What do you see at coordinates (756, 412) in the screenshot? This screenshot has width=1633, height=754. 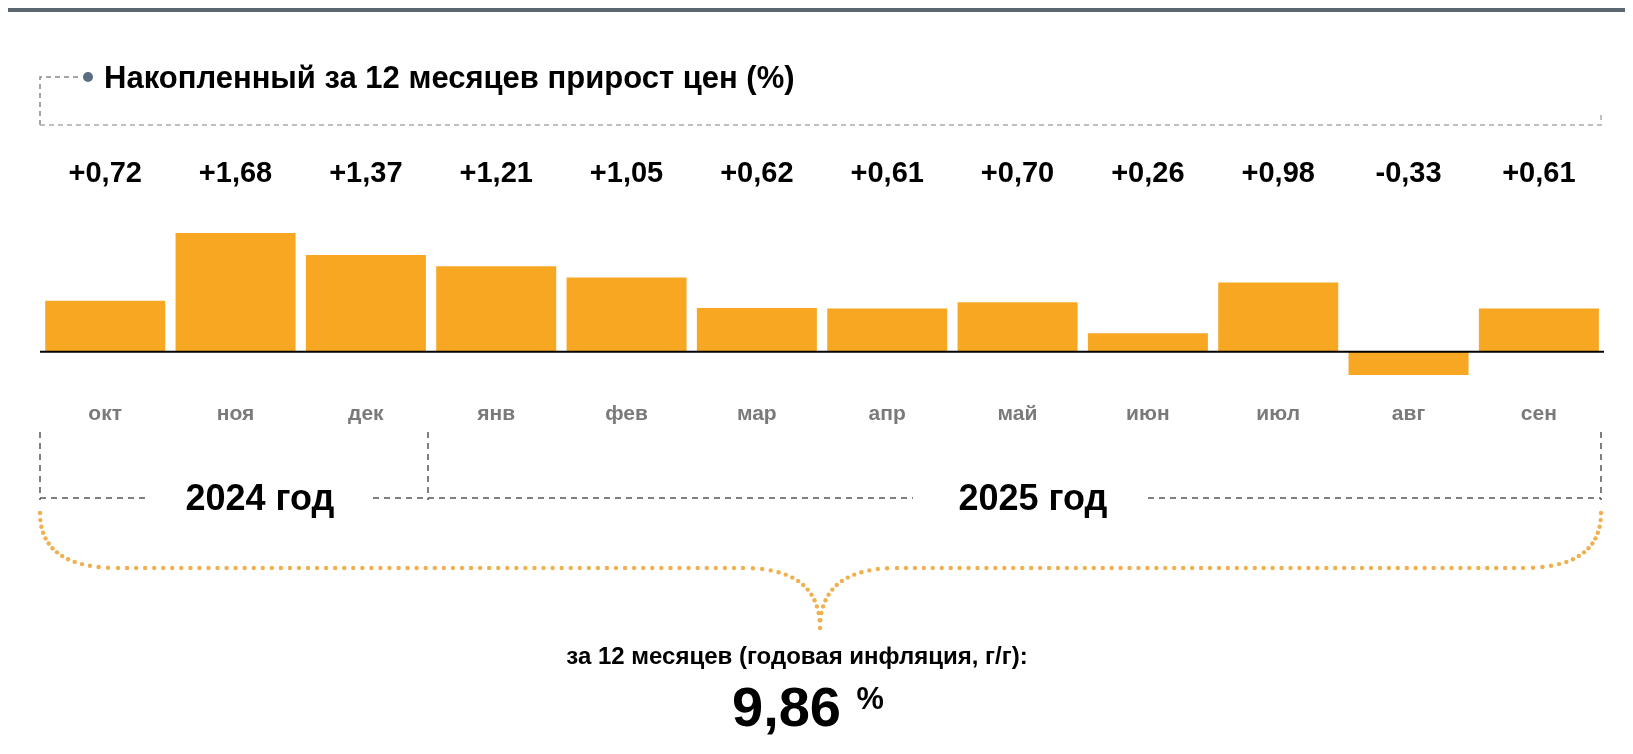 I see `x-tick-label: мар` at bounding box center [756, 412].